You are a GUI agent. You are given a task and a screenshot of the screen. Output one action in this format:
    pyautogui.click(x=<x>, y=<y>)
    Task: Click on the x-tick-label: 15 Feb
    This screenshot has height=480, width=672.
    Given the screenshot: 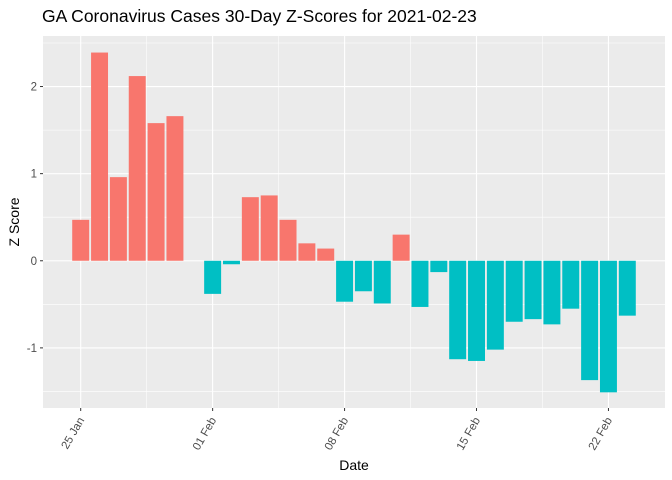 What is the action you would take?
    pyautogui.click(x=469, y=434)
    